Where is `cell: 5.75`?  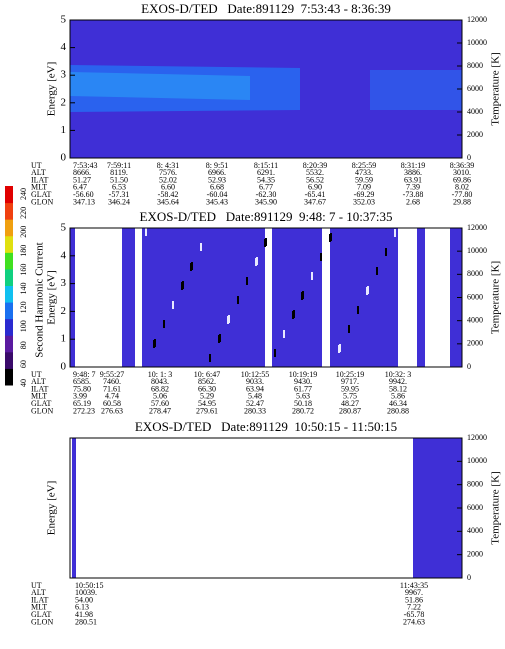 cell: 5.75 is located at coordinates (350, 396).